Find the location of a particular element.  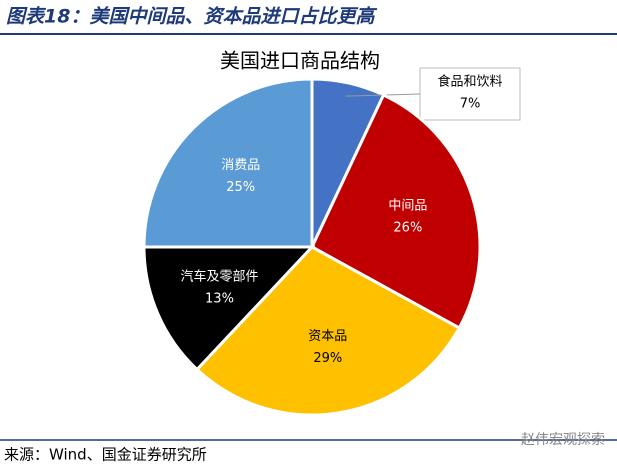

slice-label: 消费品 is located at coordinates (240, 165).